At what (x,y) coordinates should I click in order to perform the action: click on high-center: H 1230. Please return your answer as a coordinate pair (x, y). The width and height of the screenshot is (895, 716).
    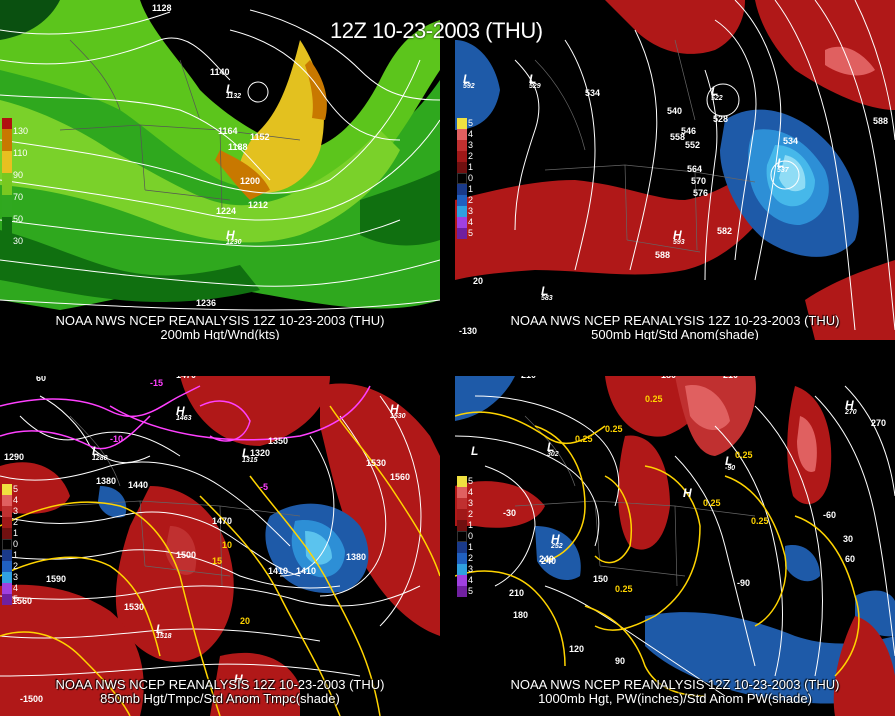
    Looking at the image, I should click on (234, 237).